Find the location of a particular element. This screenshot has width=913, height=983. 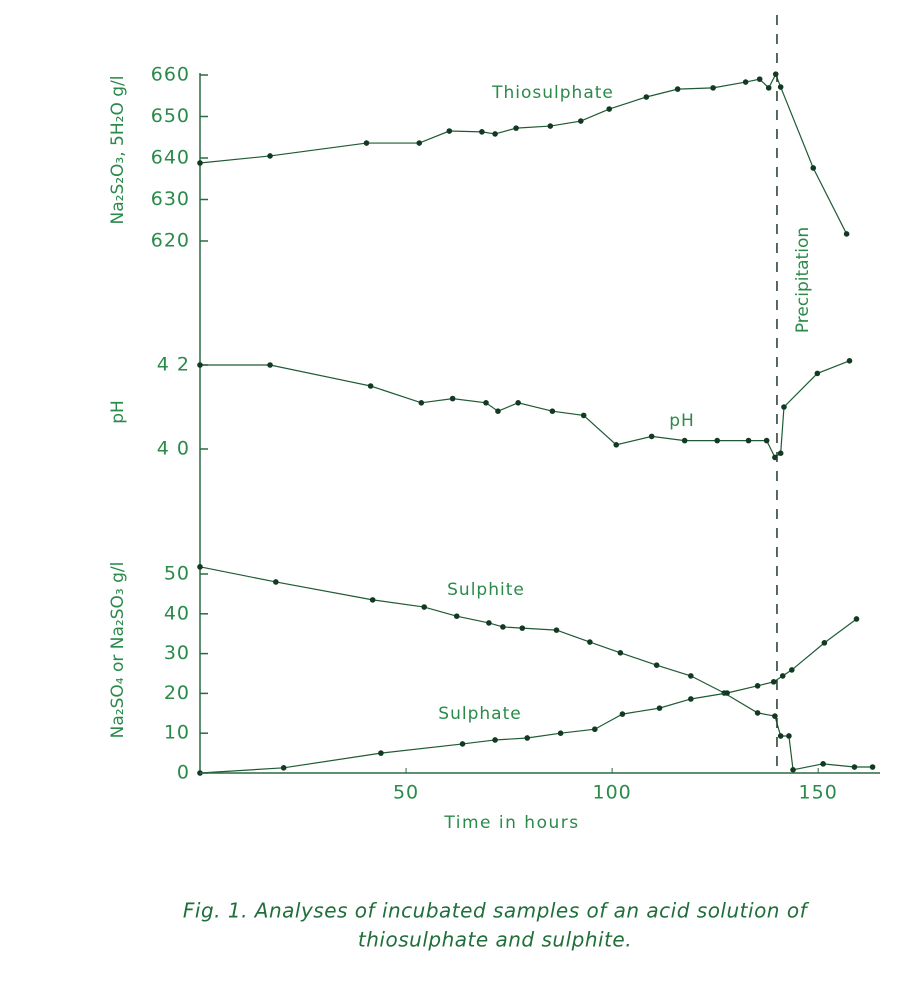

series-label: Thiosulphate is located at coordinates (552, 93).